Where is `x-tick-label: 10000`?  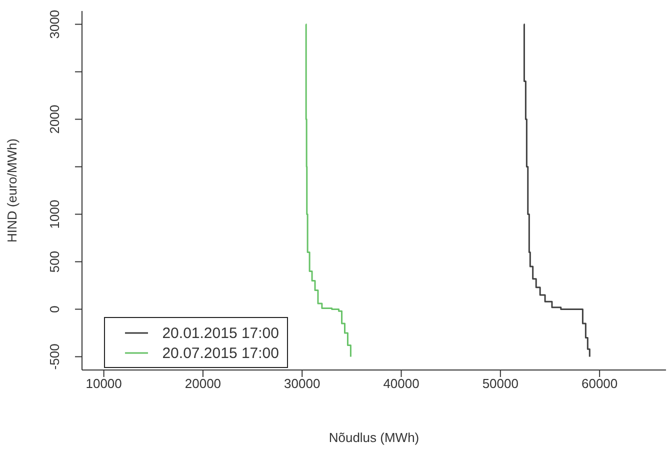 x-tick-label: 10000 is located at coordinates (104, 384).